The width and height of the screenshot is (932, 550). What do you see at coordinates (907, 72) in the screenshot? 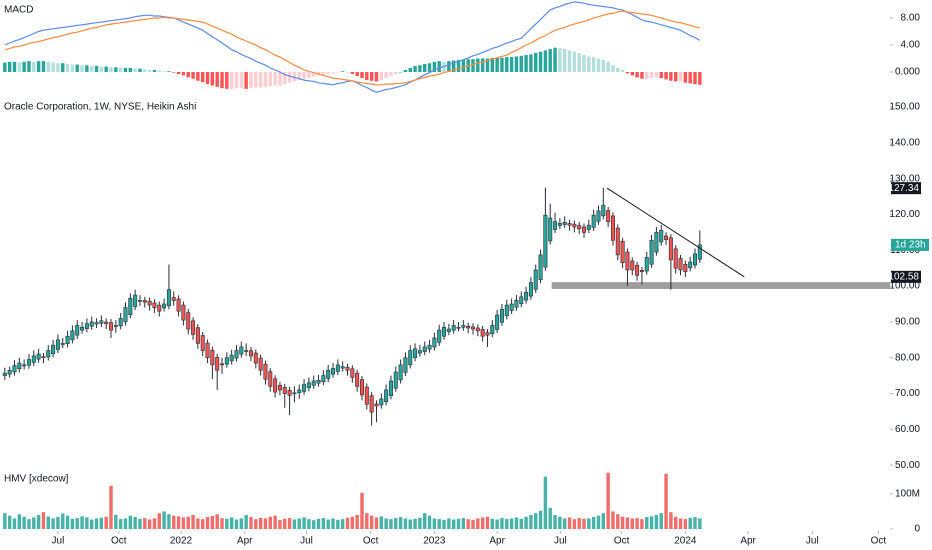
I see `macd-y-tick-label: 0.000` at bounding box center [907, 72].